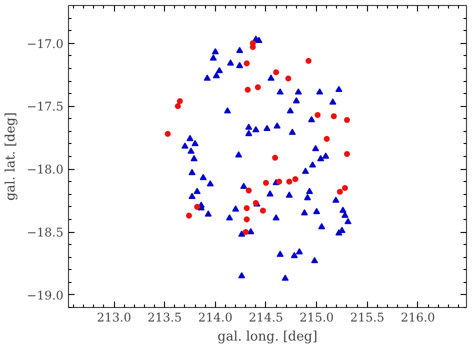 The height and width of the screenshot is (347, 474). Describe the element at coordinates (268, 337) in the screenshot. I see `x-axis-title: gal. long. [deg]` at that location.